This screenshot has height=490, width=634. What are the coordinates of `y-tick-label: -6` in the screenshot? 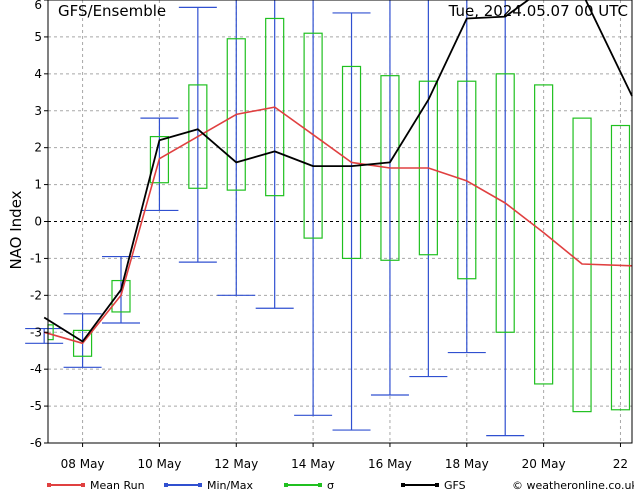 It's located at (36, 443).